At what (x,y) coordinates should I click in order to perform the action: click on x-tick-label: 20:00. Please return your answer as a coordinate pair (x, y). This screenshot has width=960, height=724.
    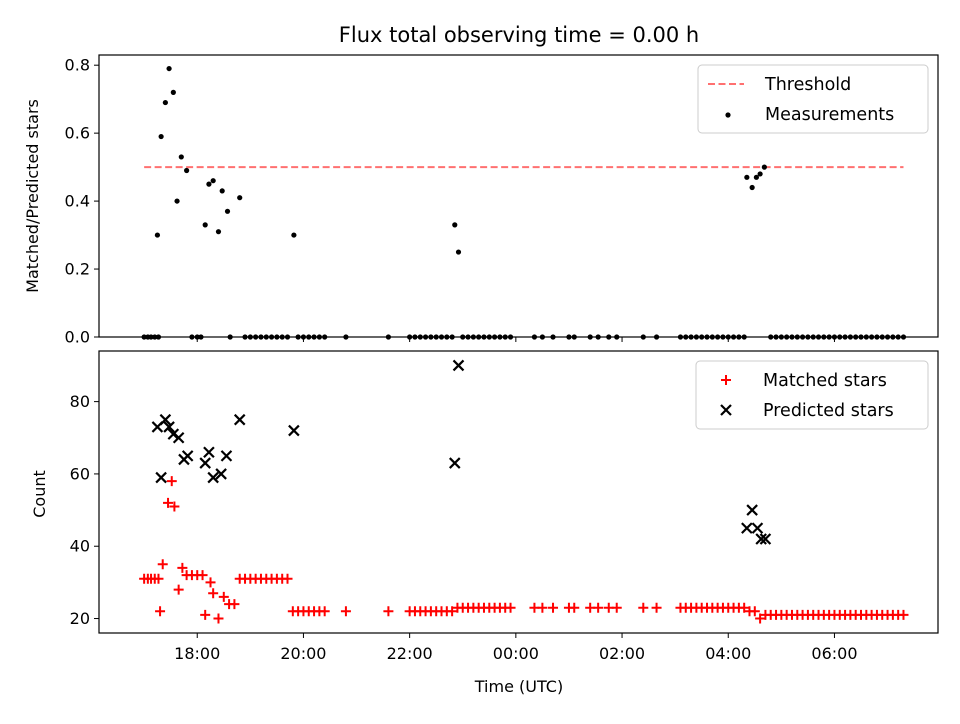
    Looking at the image, I should click on (303, 653).